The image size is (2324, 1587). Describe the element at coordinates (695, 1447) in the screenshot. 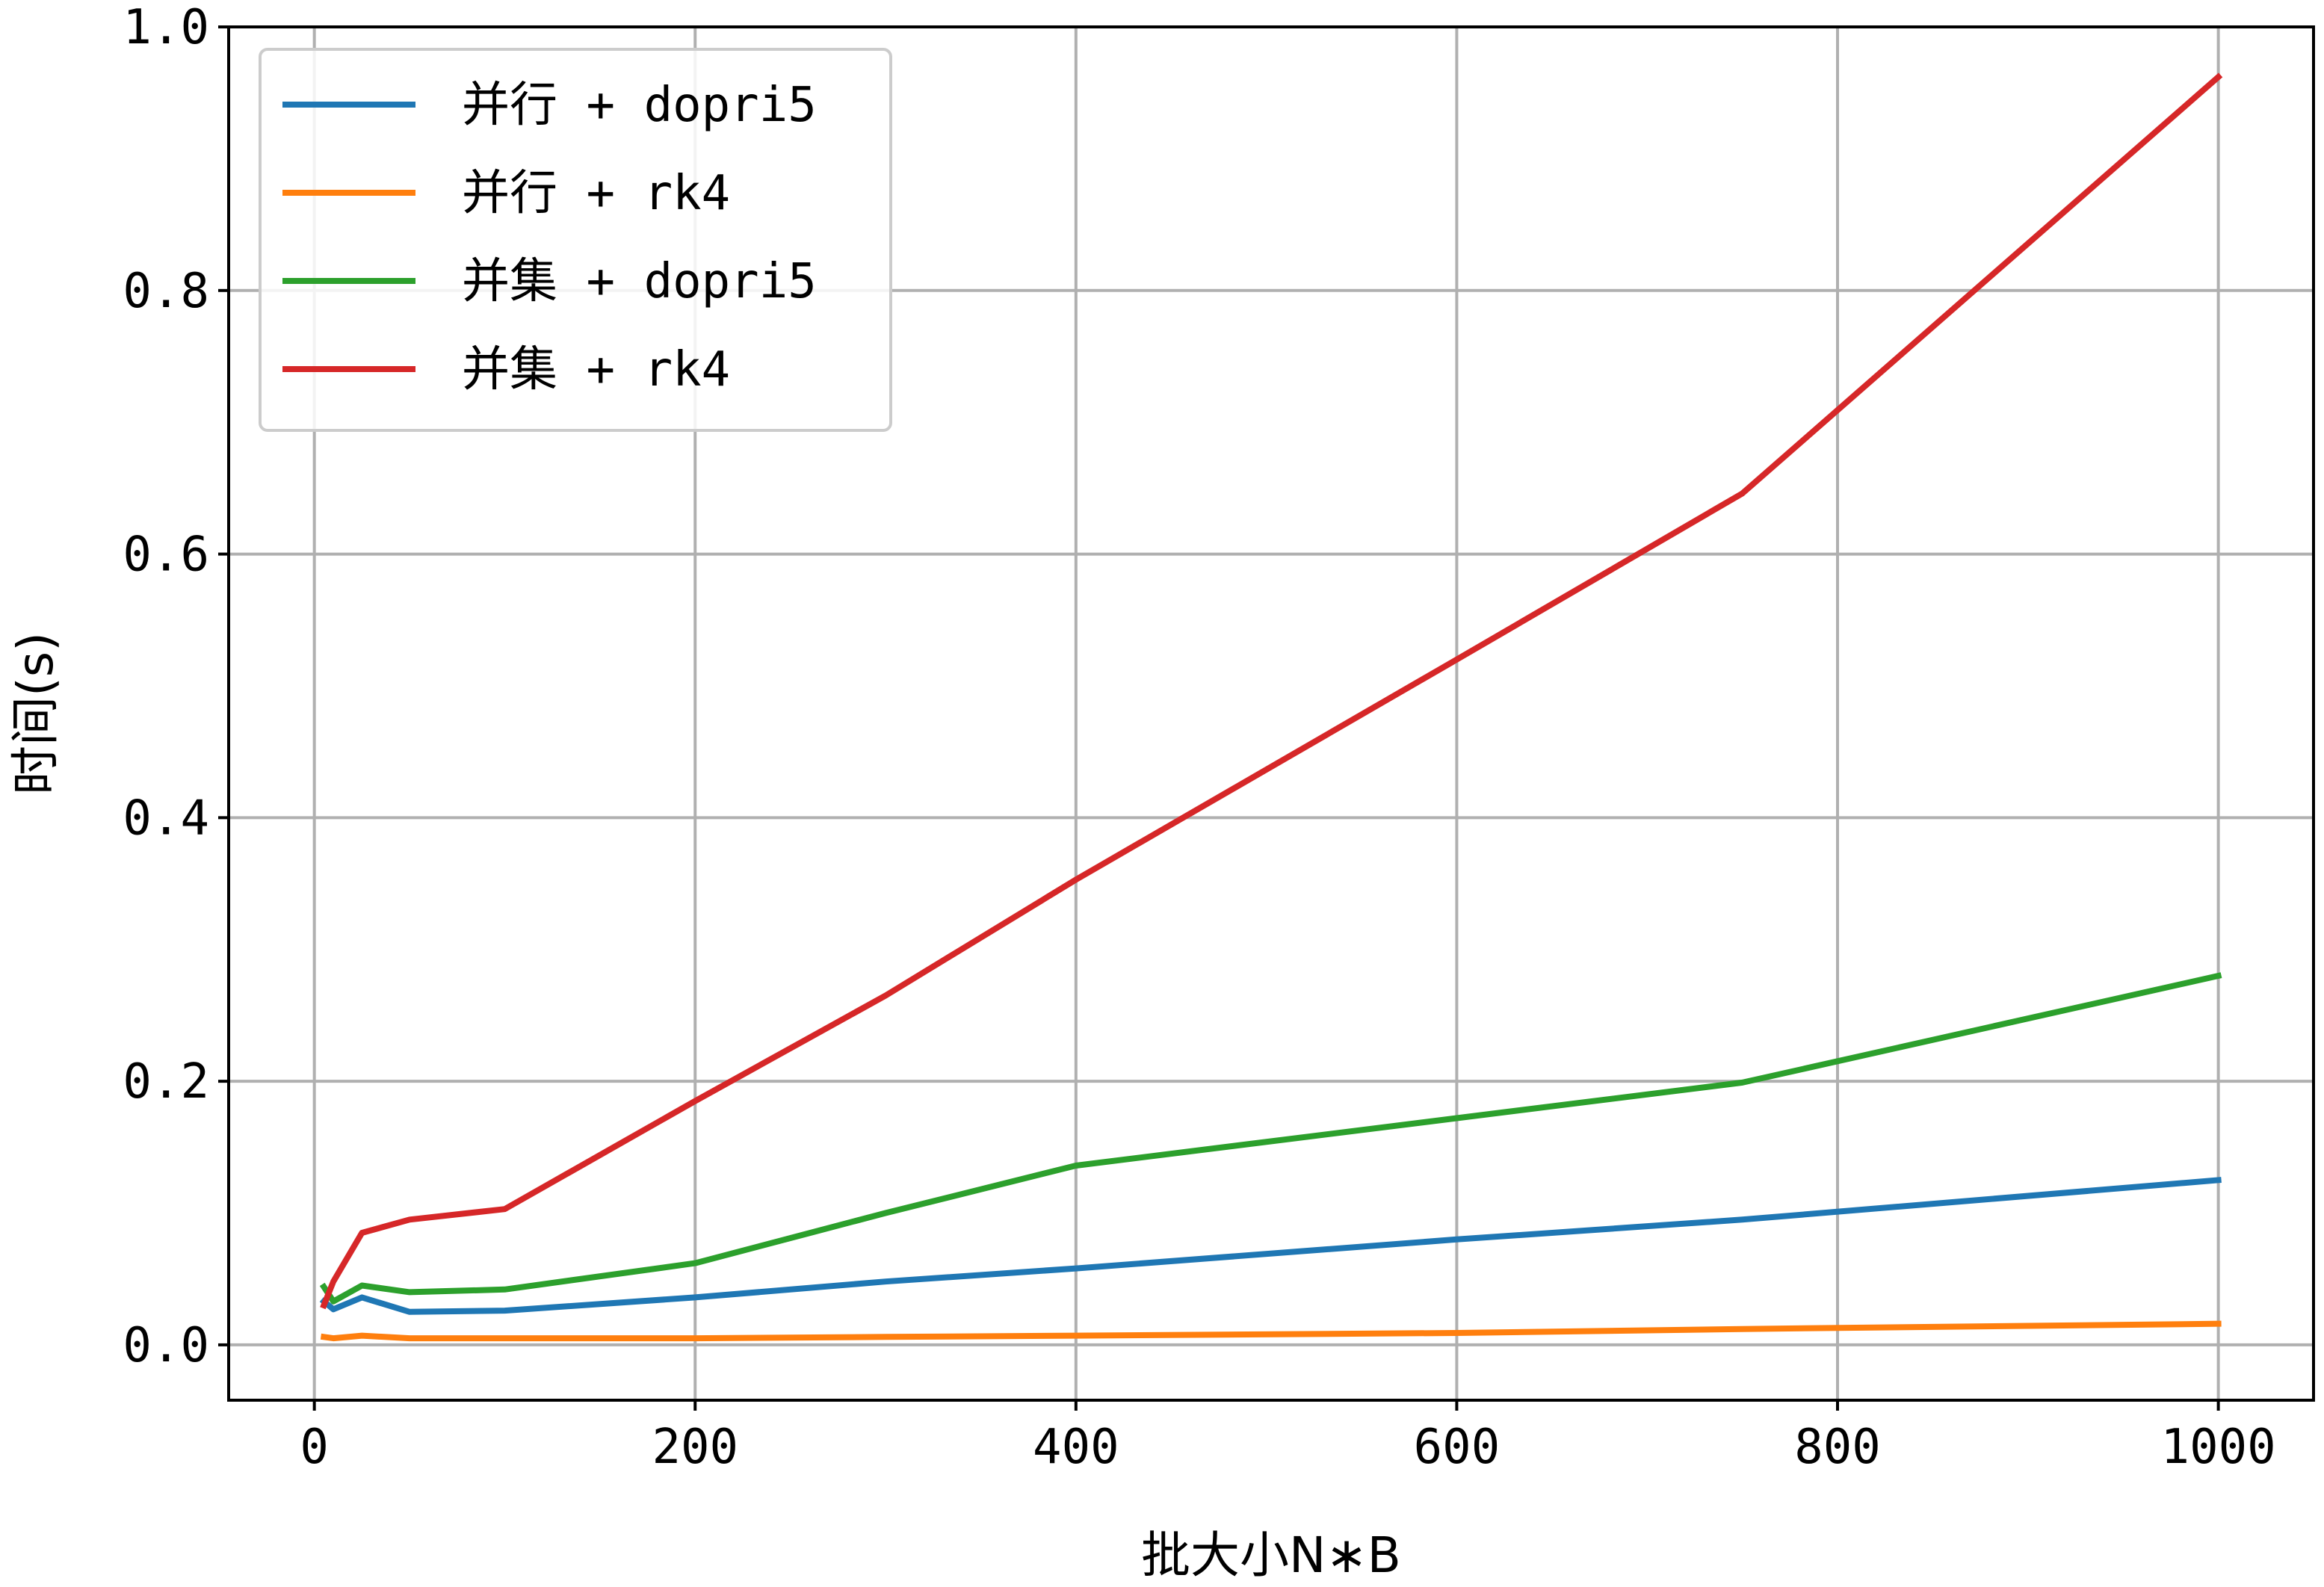

I see `x-tick-label: 200` at that location.